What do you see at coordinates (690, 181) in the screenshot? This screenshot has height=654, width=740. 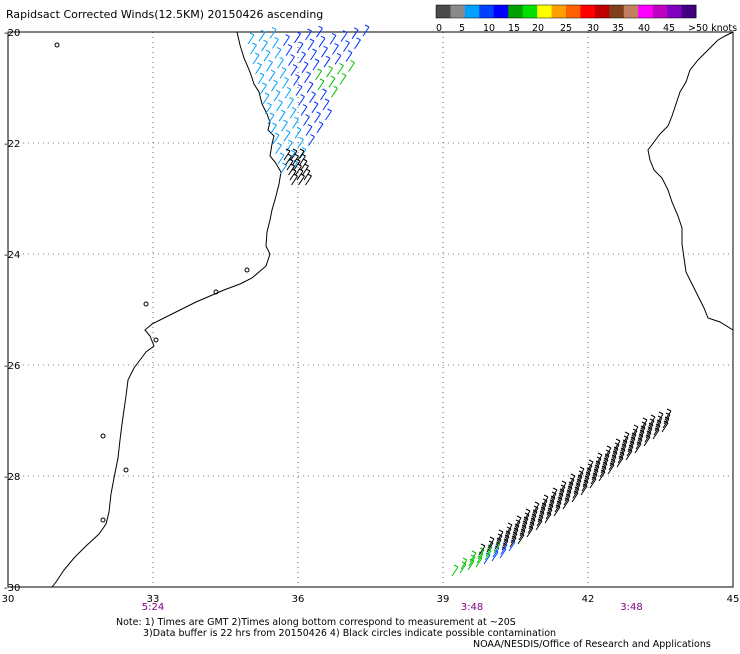 I see `madagascar-coastline` at bounding box center [690, 181].